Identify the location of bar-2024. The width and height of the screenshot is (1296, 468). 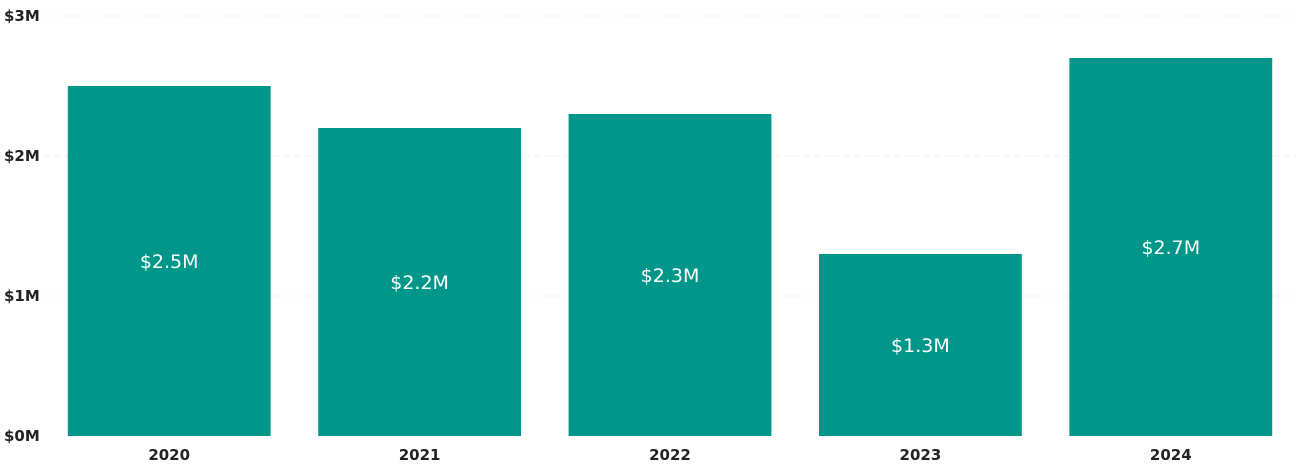
(1171, 247).